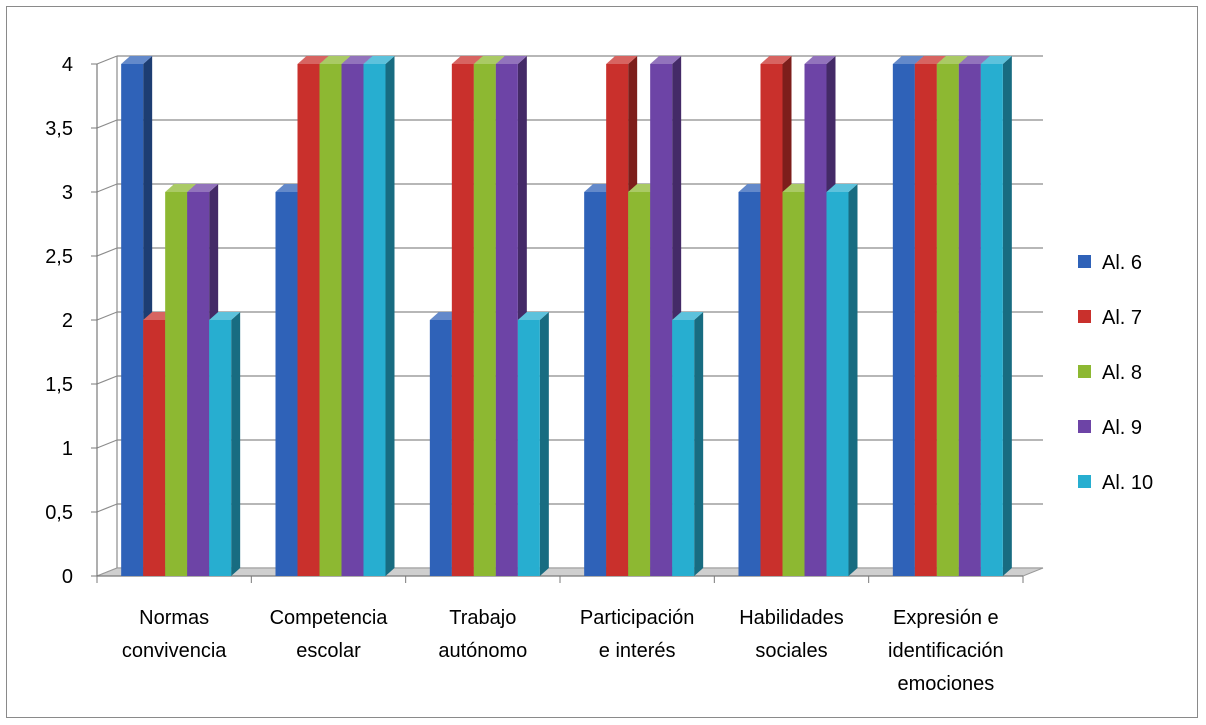  I want to click on y-tick-label: 3, so click(67, 193).